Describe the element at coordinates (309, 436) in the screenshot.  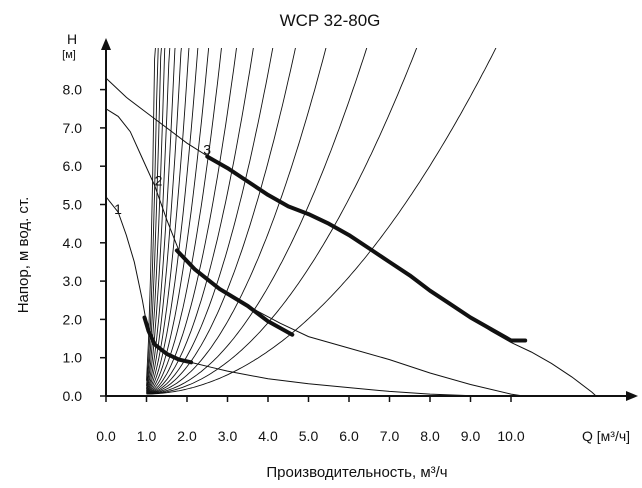
I see `x-tick-label: 5.0` at that location.